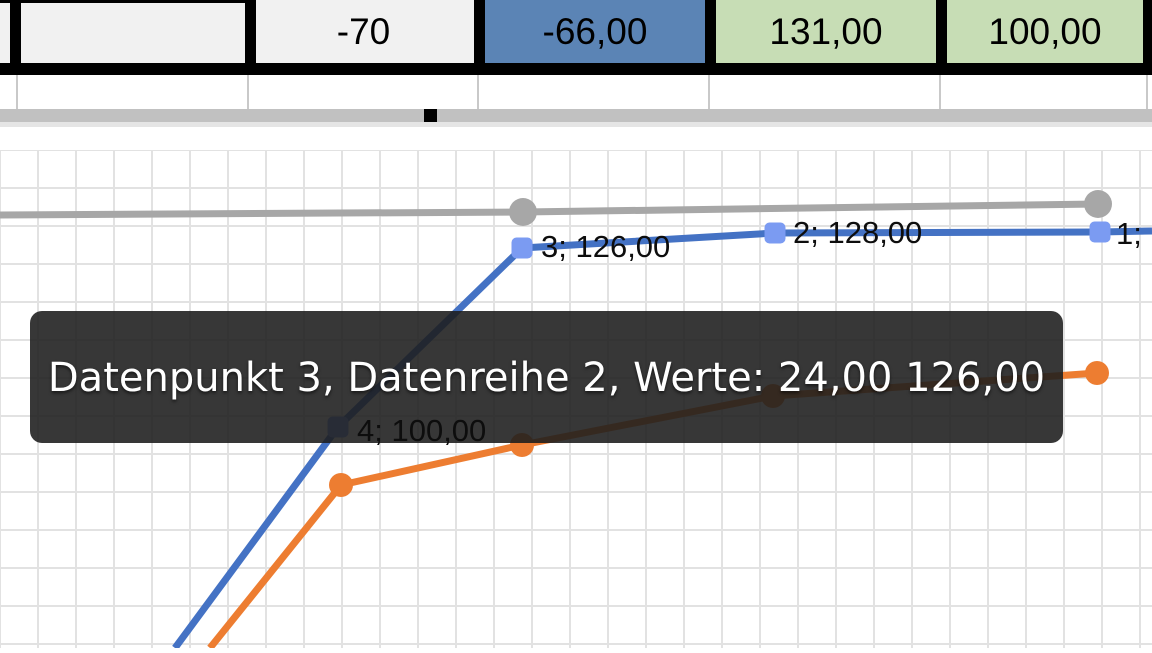  I want to click on cell-top-border, so click(126, 1).